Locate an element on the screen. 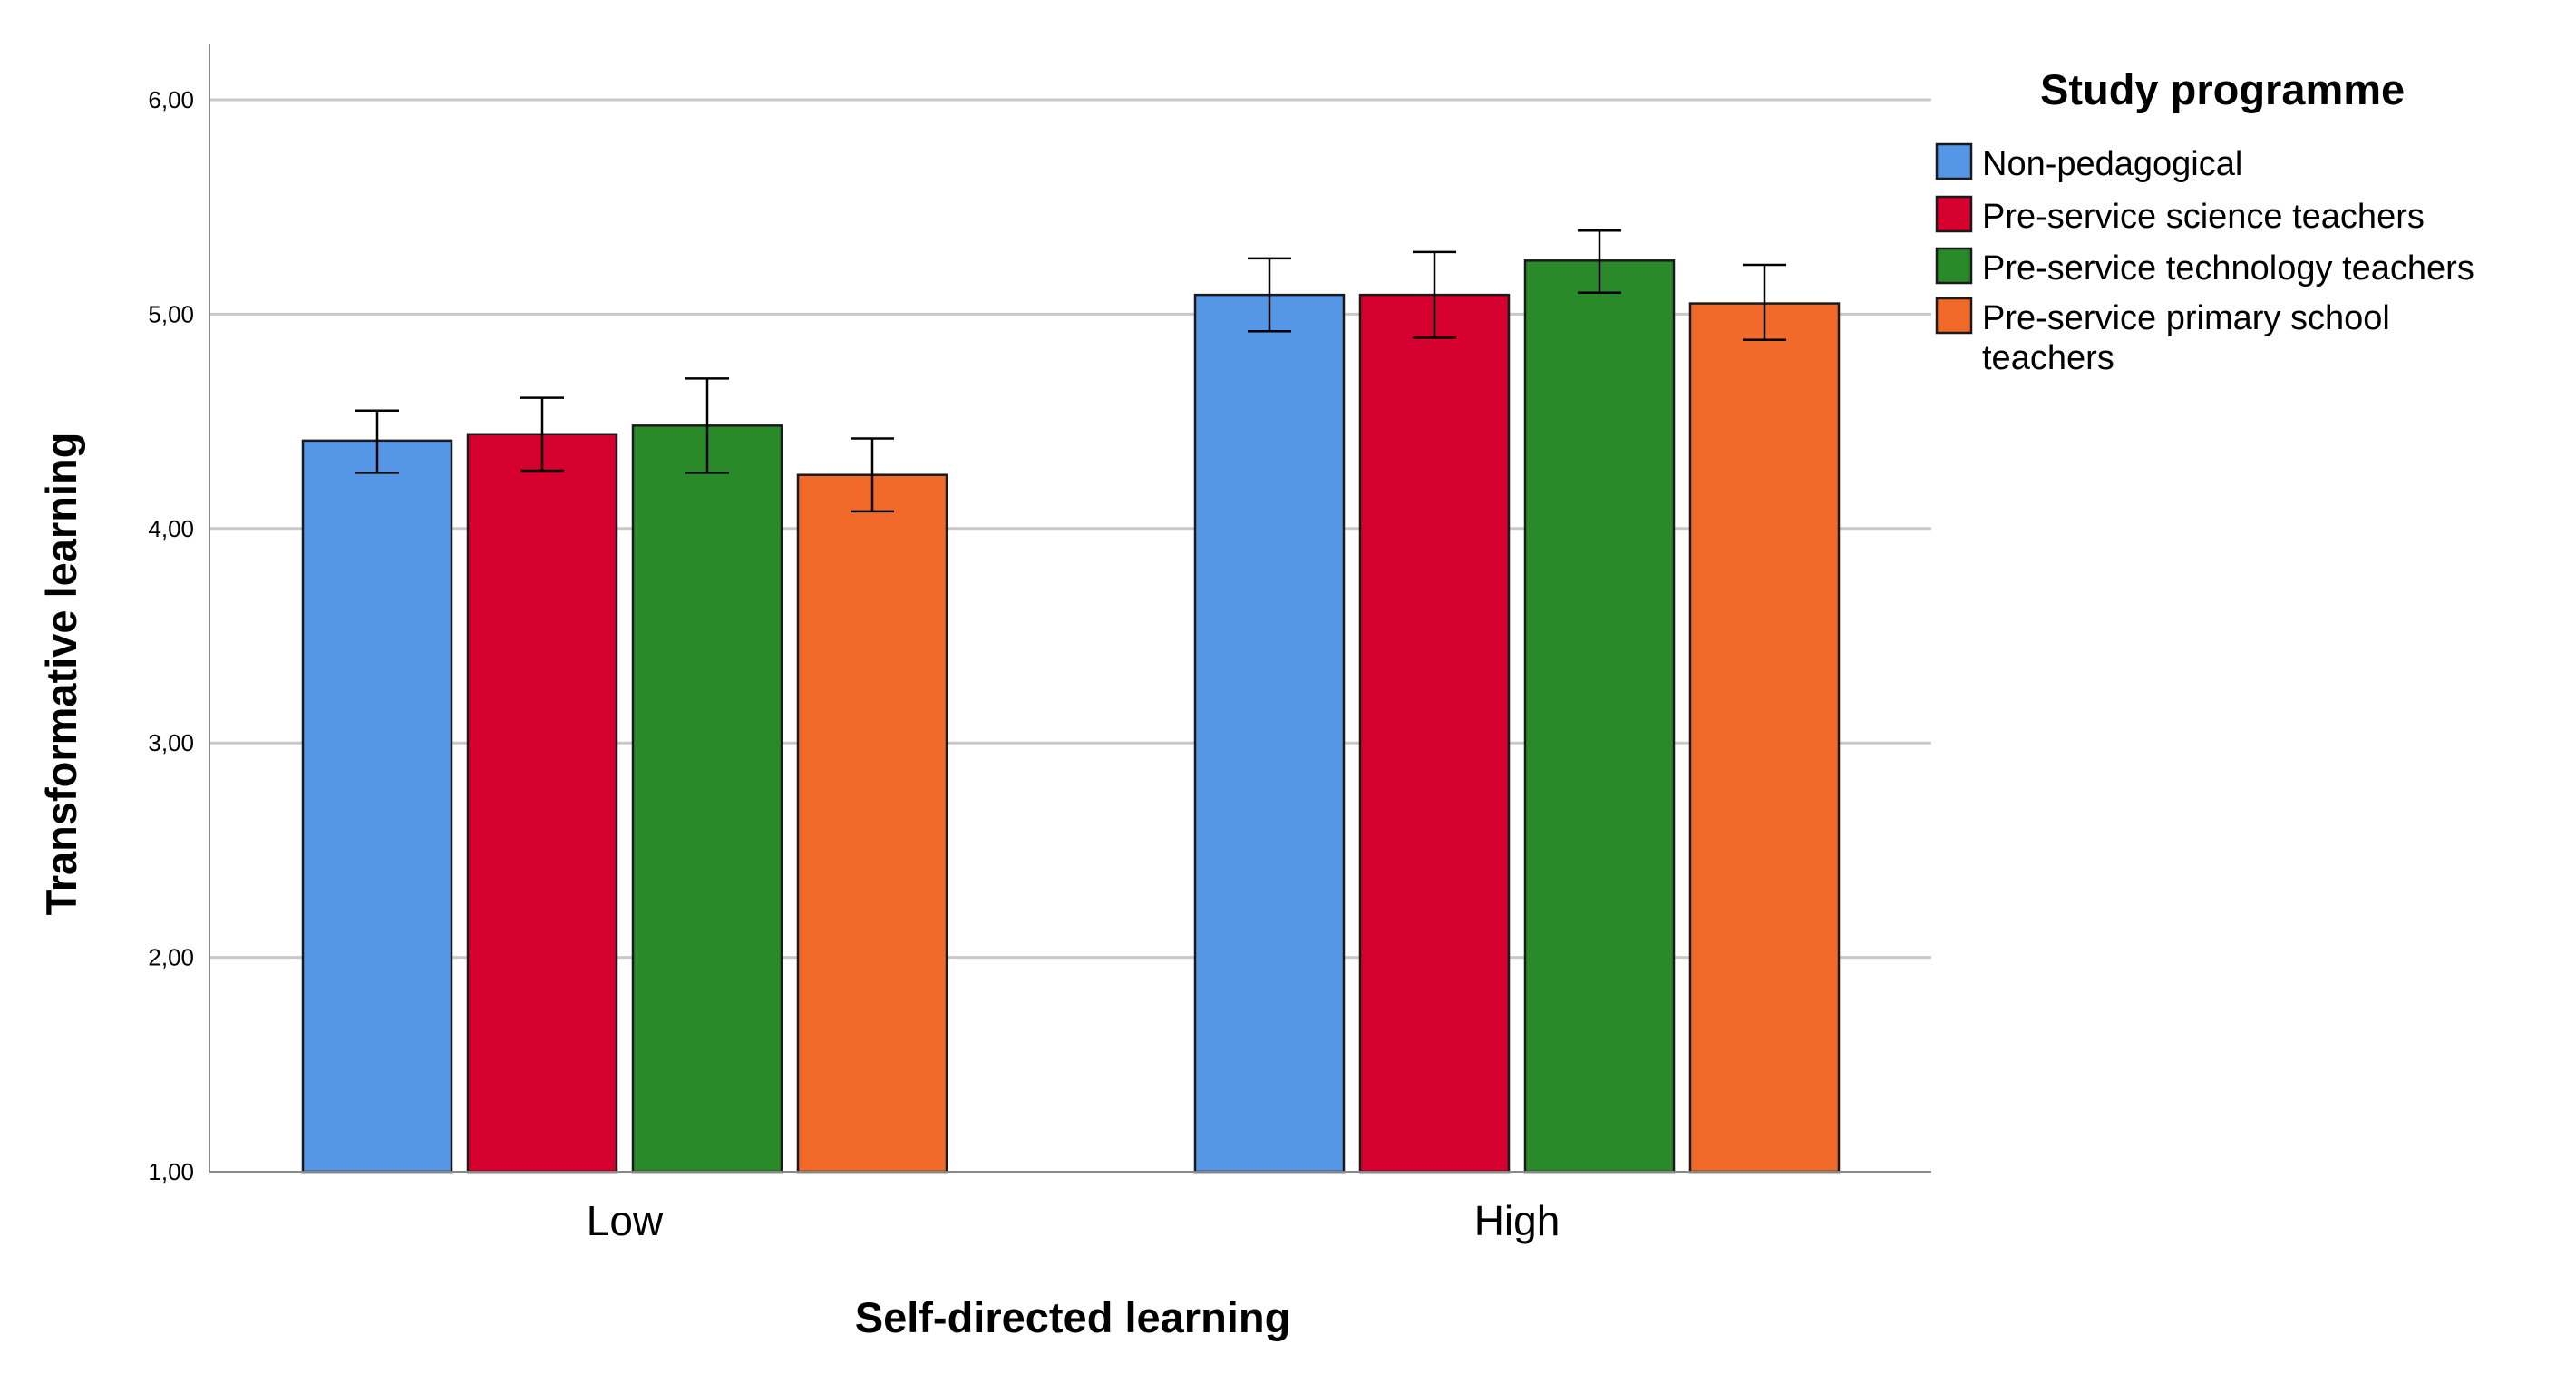 This screenshot has height=1374, width=2576. legend-item-1: Non-pedagogical is located at coordinates (2088, 163).